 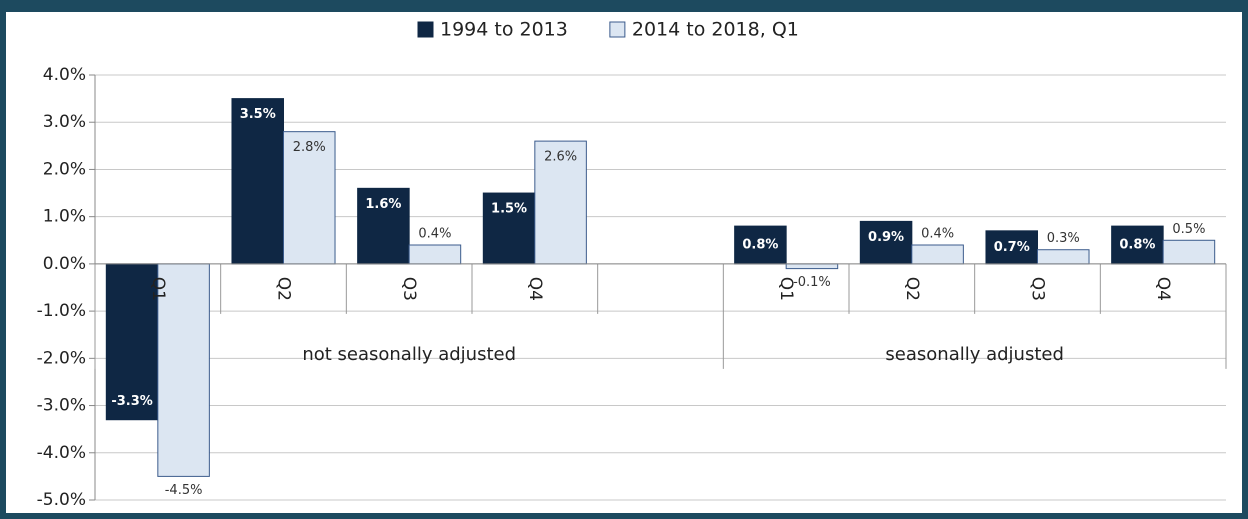 What do you see at coordinates (64, 75) in the screenshot?
I see `y-tick-label: 4.0%` at bounding box center [64, 75].